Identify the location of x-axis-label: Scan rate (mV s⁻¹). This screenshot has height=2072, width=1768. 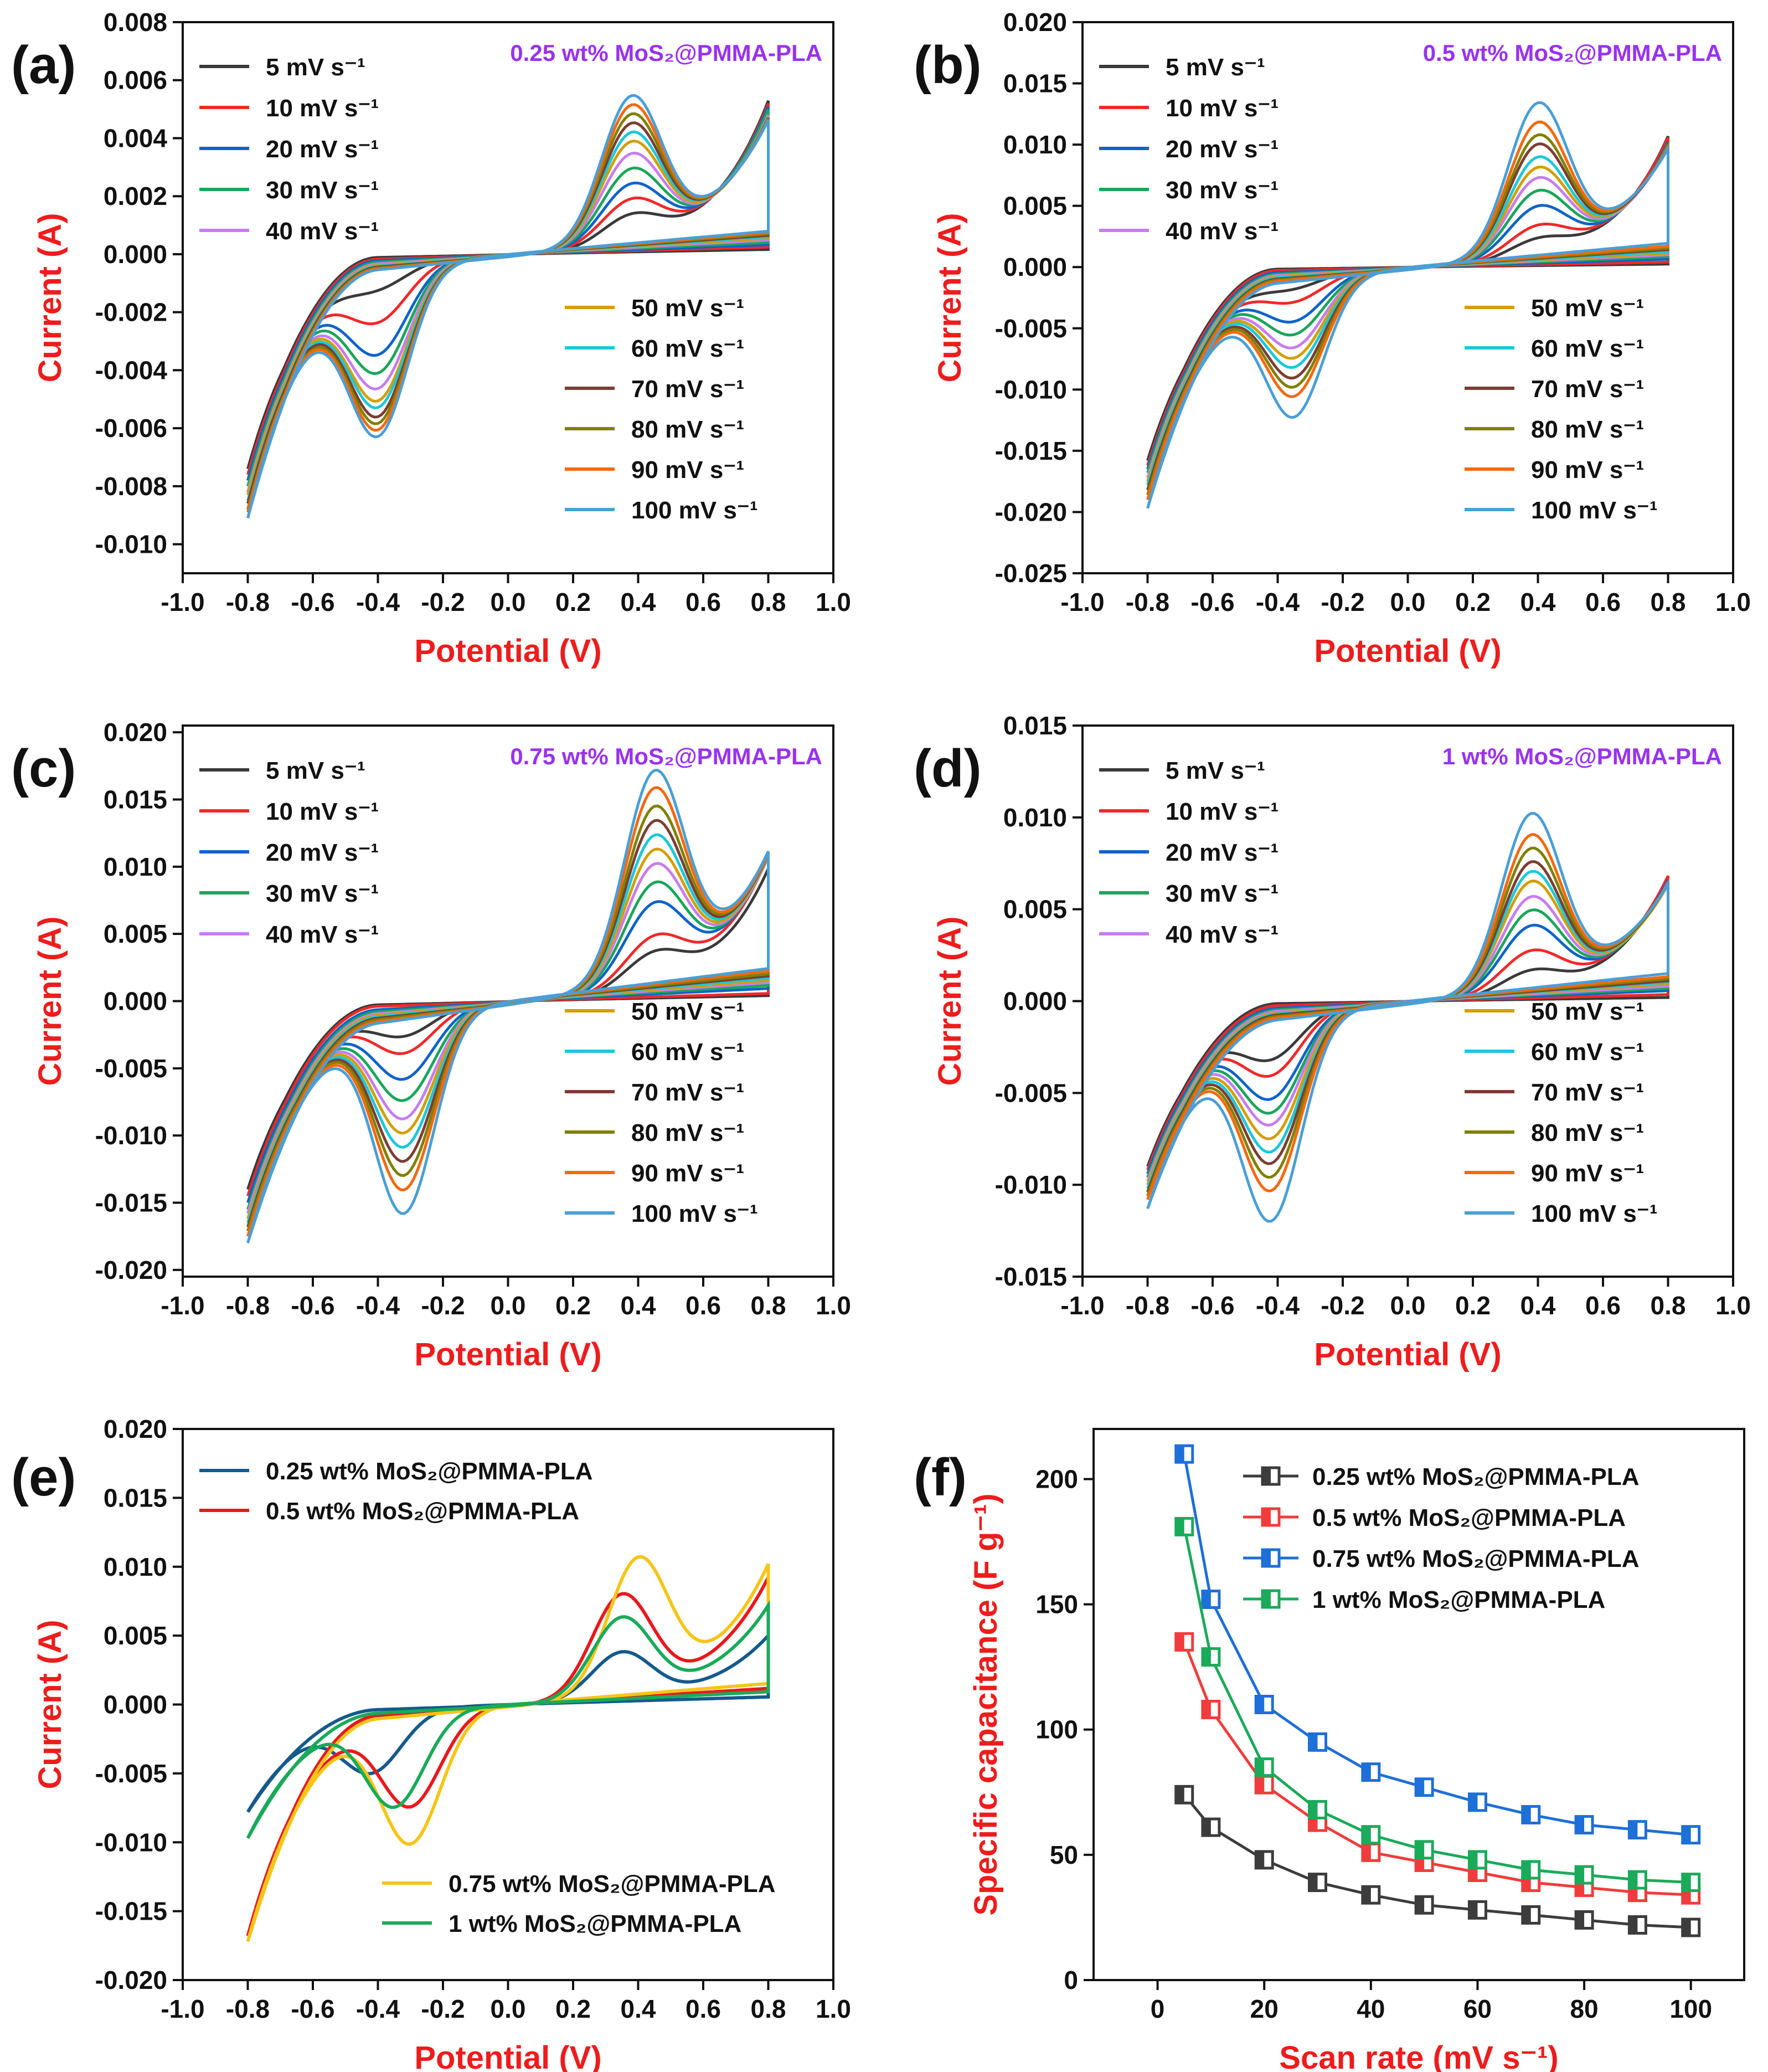
(1418, 2056).